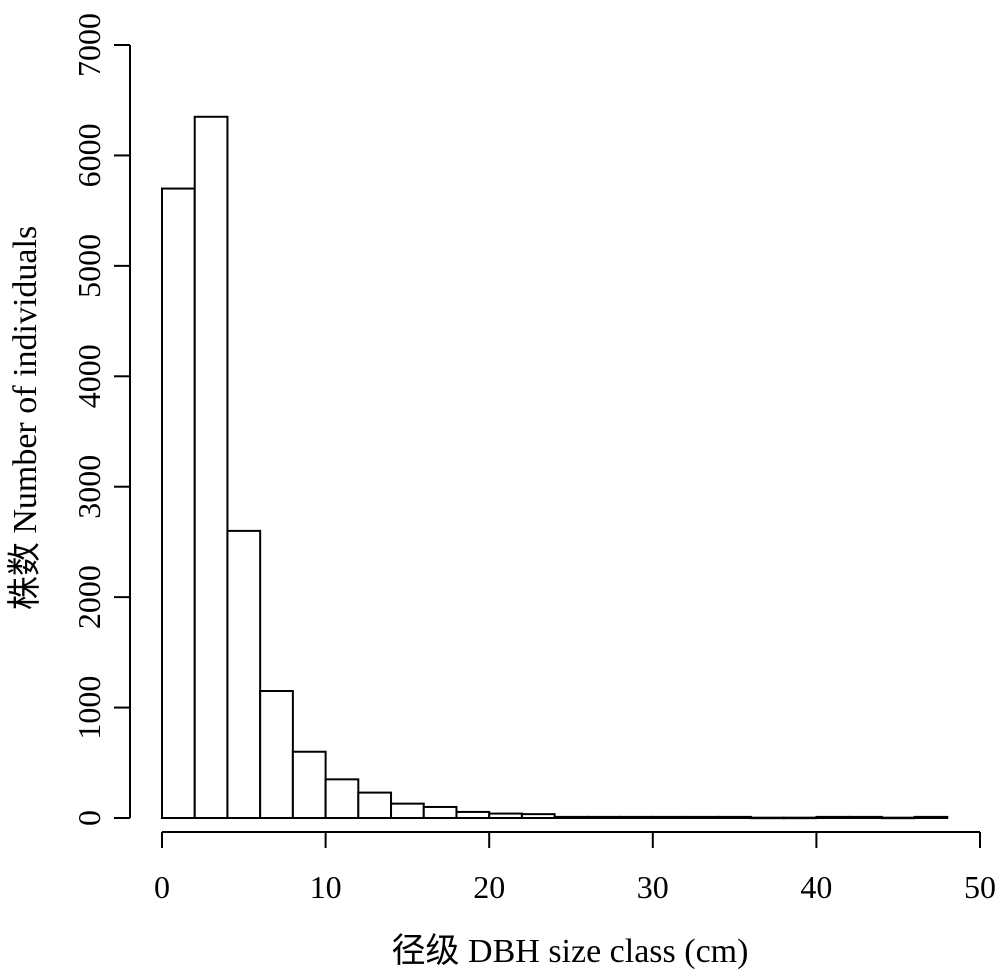 This screenshot has width=1000, height=972. What do you see at coordinates (89, 708) in the screenshot?
I see `y-tick-label: 1000` at bounding box center [89, 708].